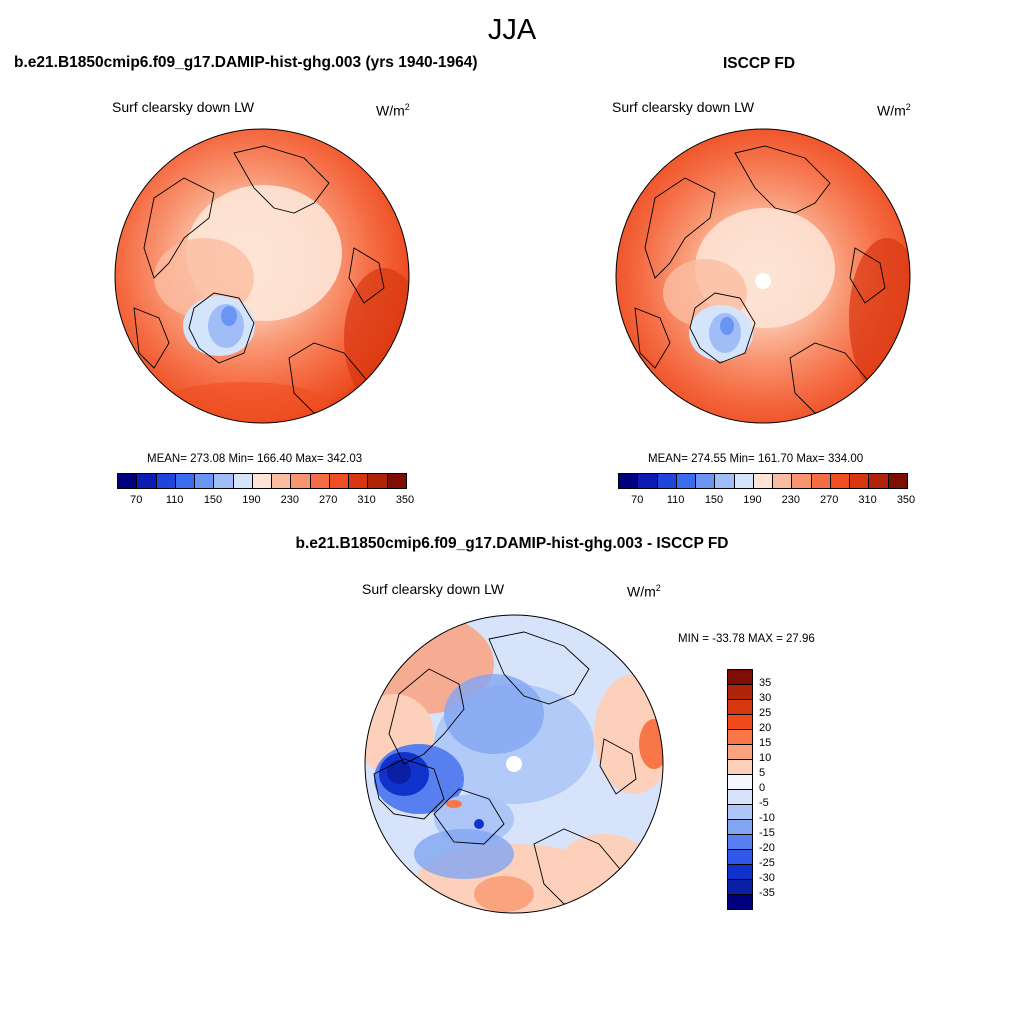  I want to click on colorbar-diff-ticks: 35 30 25 20 15 10 5 0 -5 -10 -15 -20 -25 -30 -35, so click(779, 790).